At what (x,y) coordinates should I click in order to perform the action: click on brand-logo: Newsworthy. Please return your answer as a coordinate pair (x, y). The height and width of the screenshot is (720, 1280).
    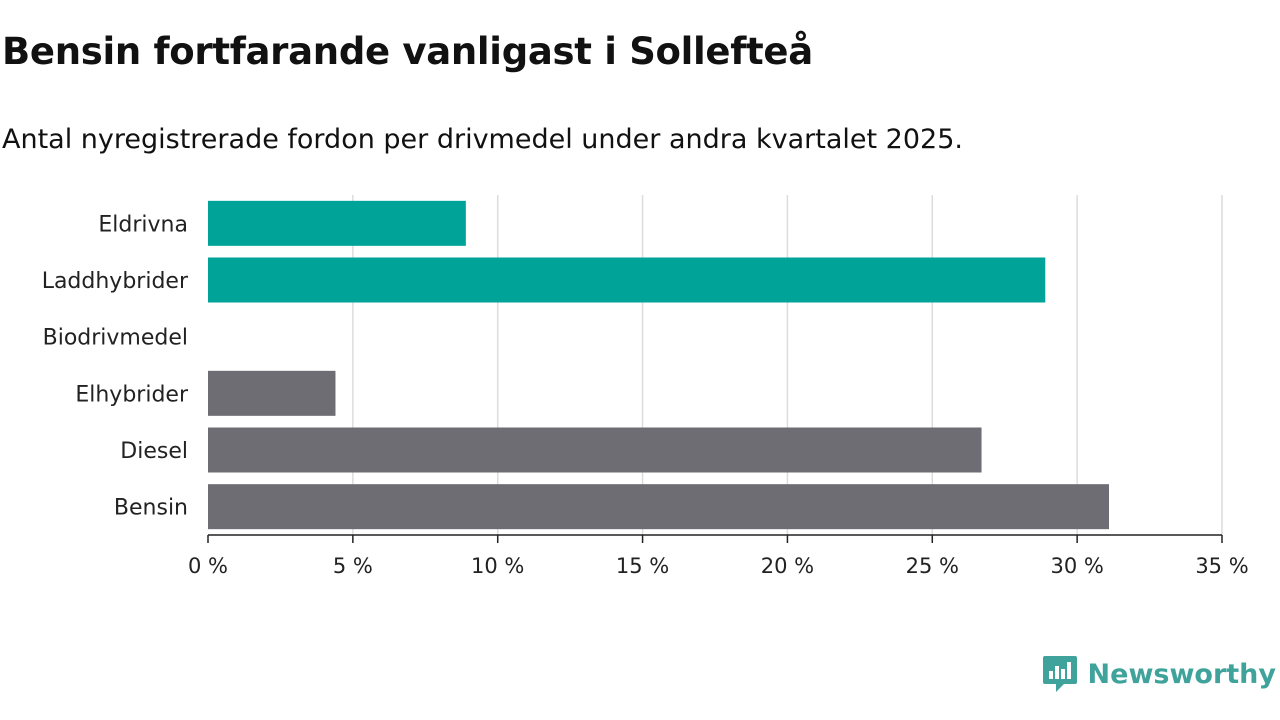
    Looking at the image, I should click on (1159, 674).